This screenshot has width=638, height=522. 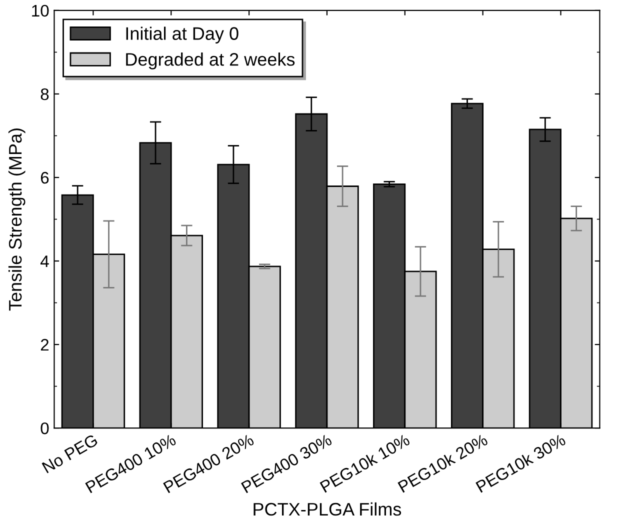 What do you see at coordinates (40, 10) in the screenshot?
I see `y-tick-label: 10` at bounding box center [40, 10].